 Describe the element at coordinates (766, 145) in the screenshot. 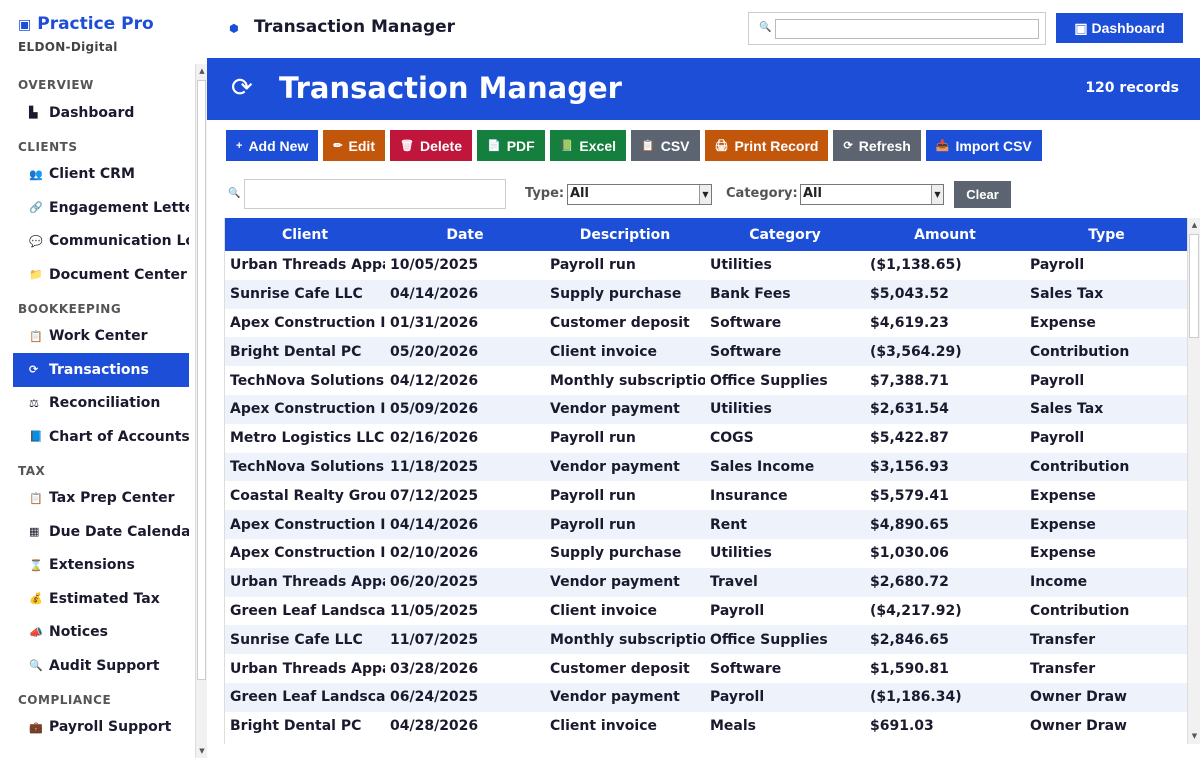

I see `print-record-button: 🖨 Print Record` at that location.